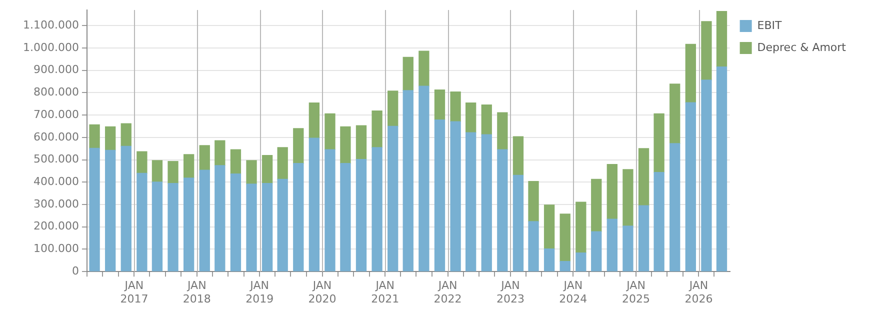 This screenshot has height=313, width=876. Describe the element at coordinates (56, 181) in the screenshot. I see `y-tick-label: 400.000` at that location.